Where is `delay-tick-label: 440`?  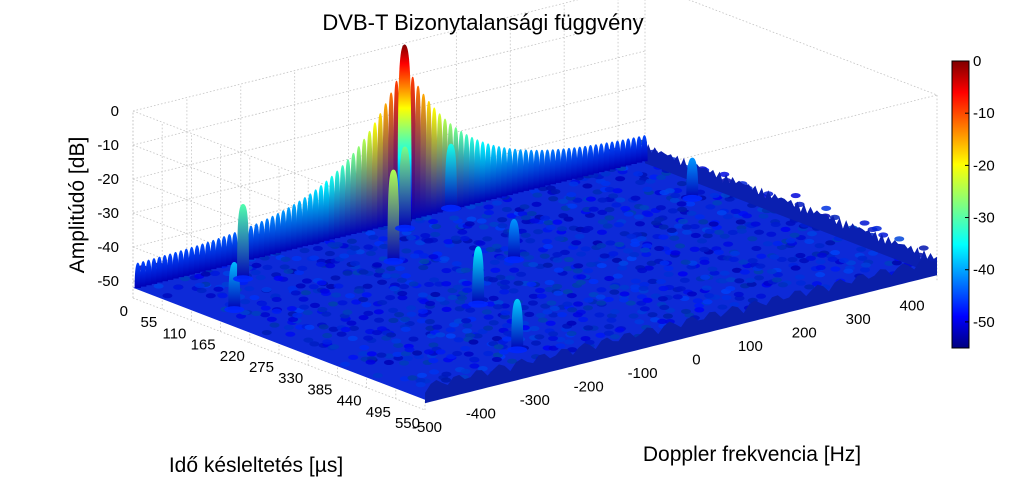
delay-tick-label: 440 is located at coordinates (349, 401).